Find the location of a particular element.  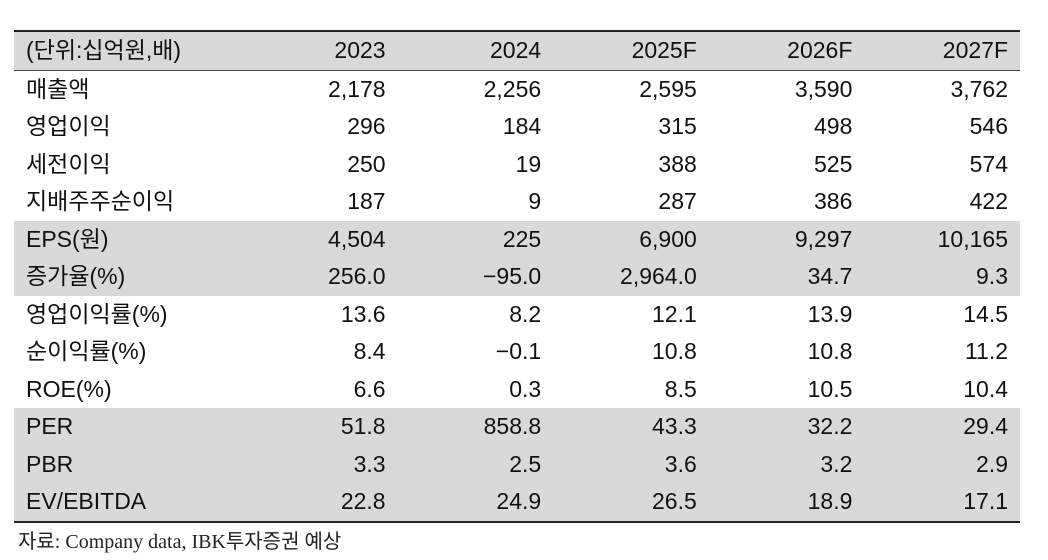

row-per: PER 51.8 858.8 43.3 32.2 29.4 is located at coordinates (517, 427).